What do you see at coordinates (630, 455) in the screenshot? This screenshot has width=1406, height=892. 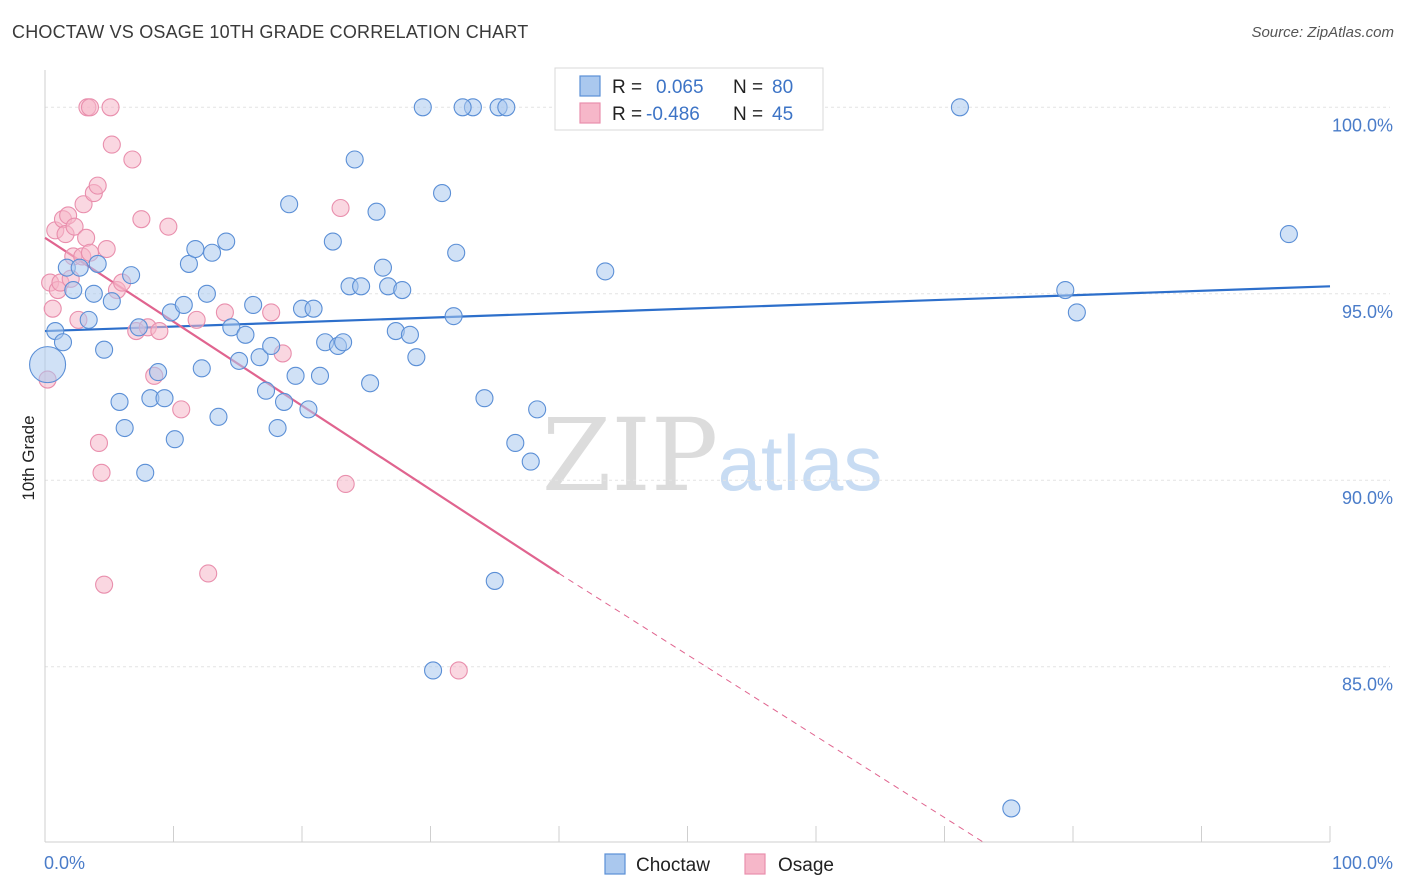 I see `watermark-zip: ZIP` at bounding box center [630, 455].